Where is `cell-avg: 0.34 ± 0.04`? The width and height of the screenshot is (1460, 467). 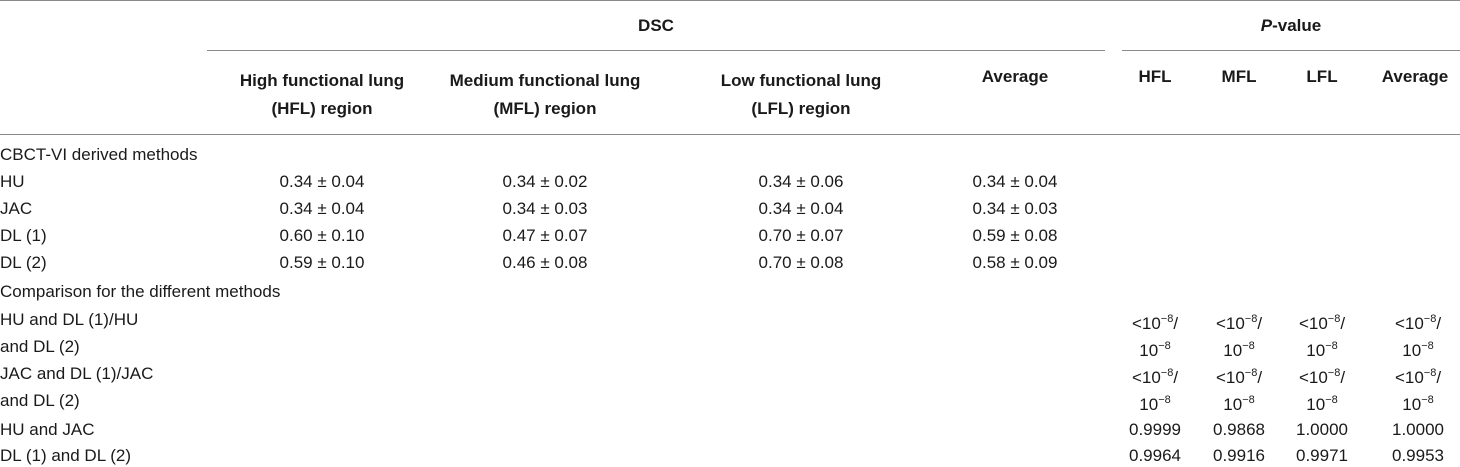 cell-avg: 0.34 ± 0.04 is located at coordinates (1015, 181).